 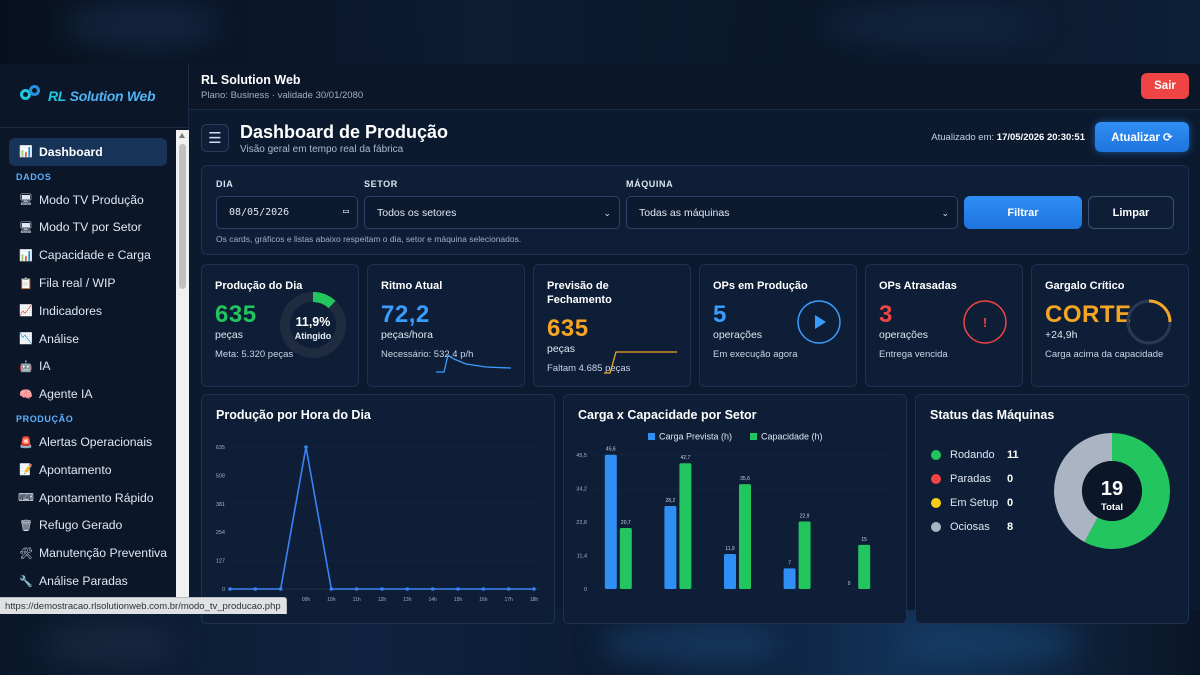 What do you see at coordinates (182, 370) in the screenshot?
I see `sidebar-scrollbar` at bounding box center [182, 370].